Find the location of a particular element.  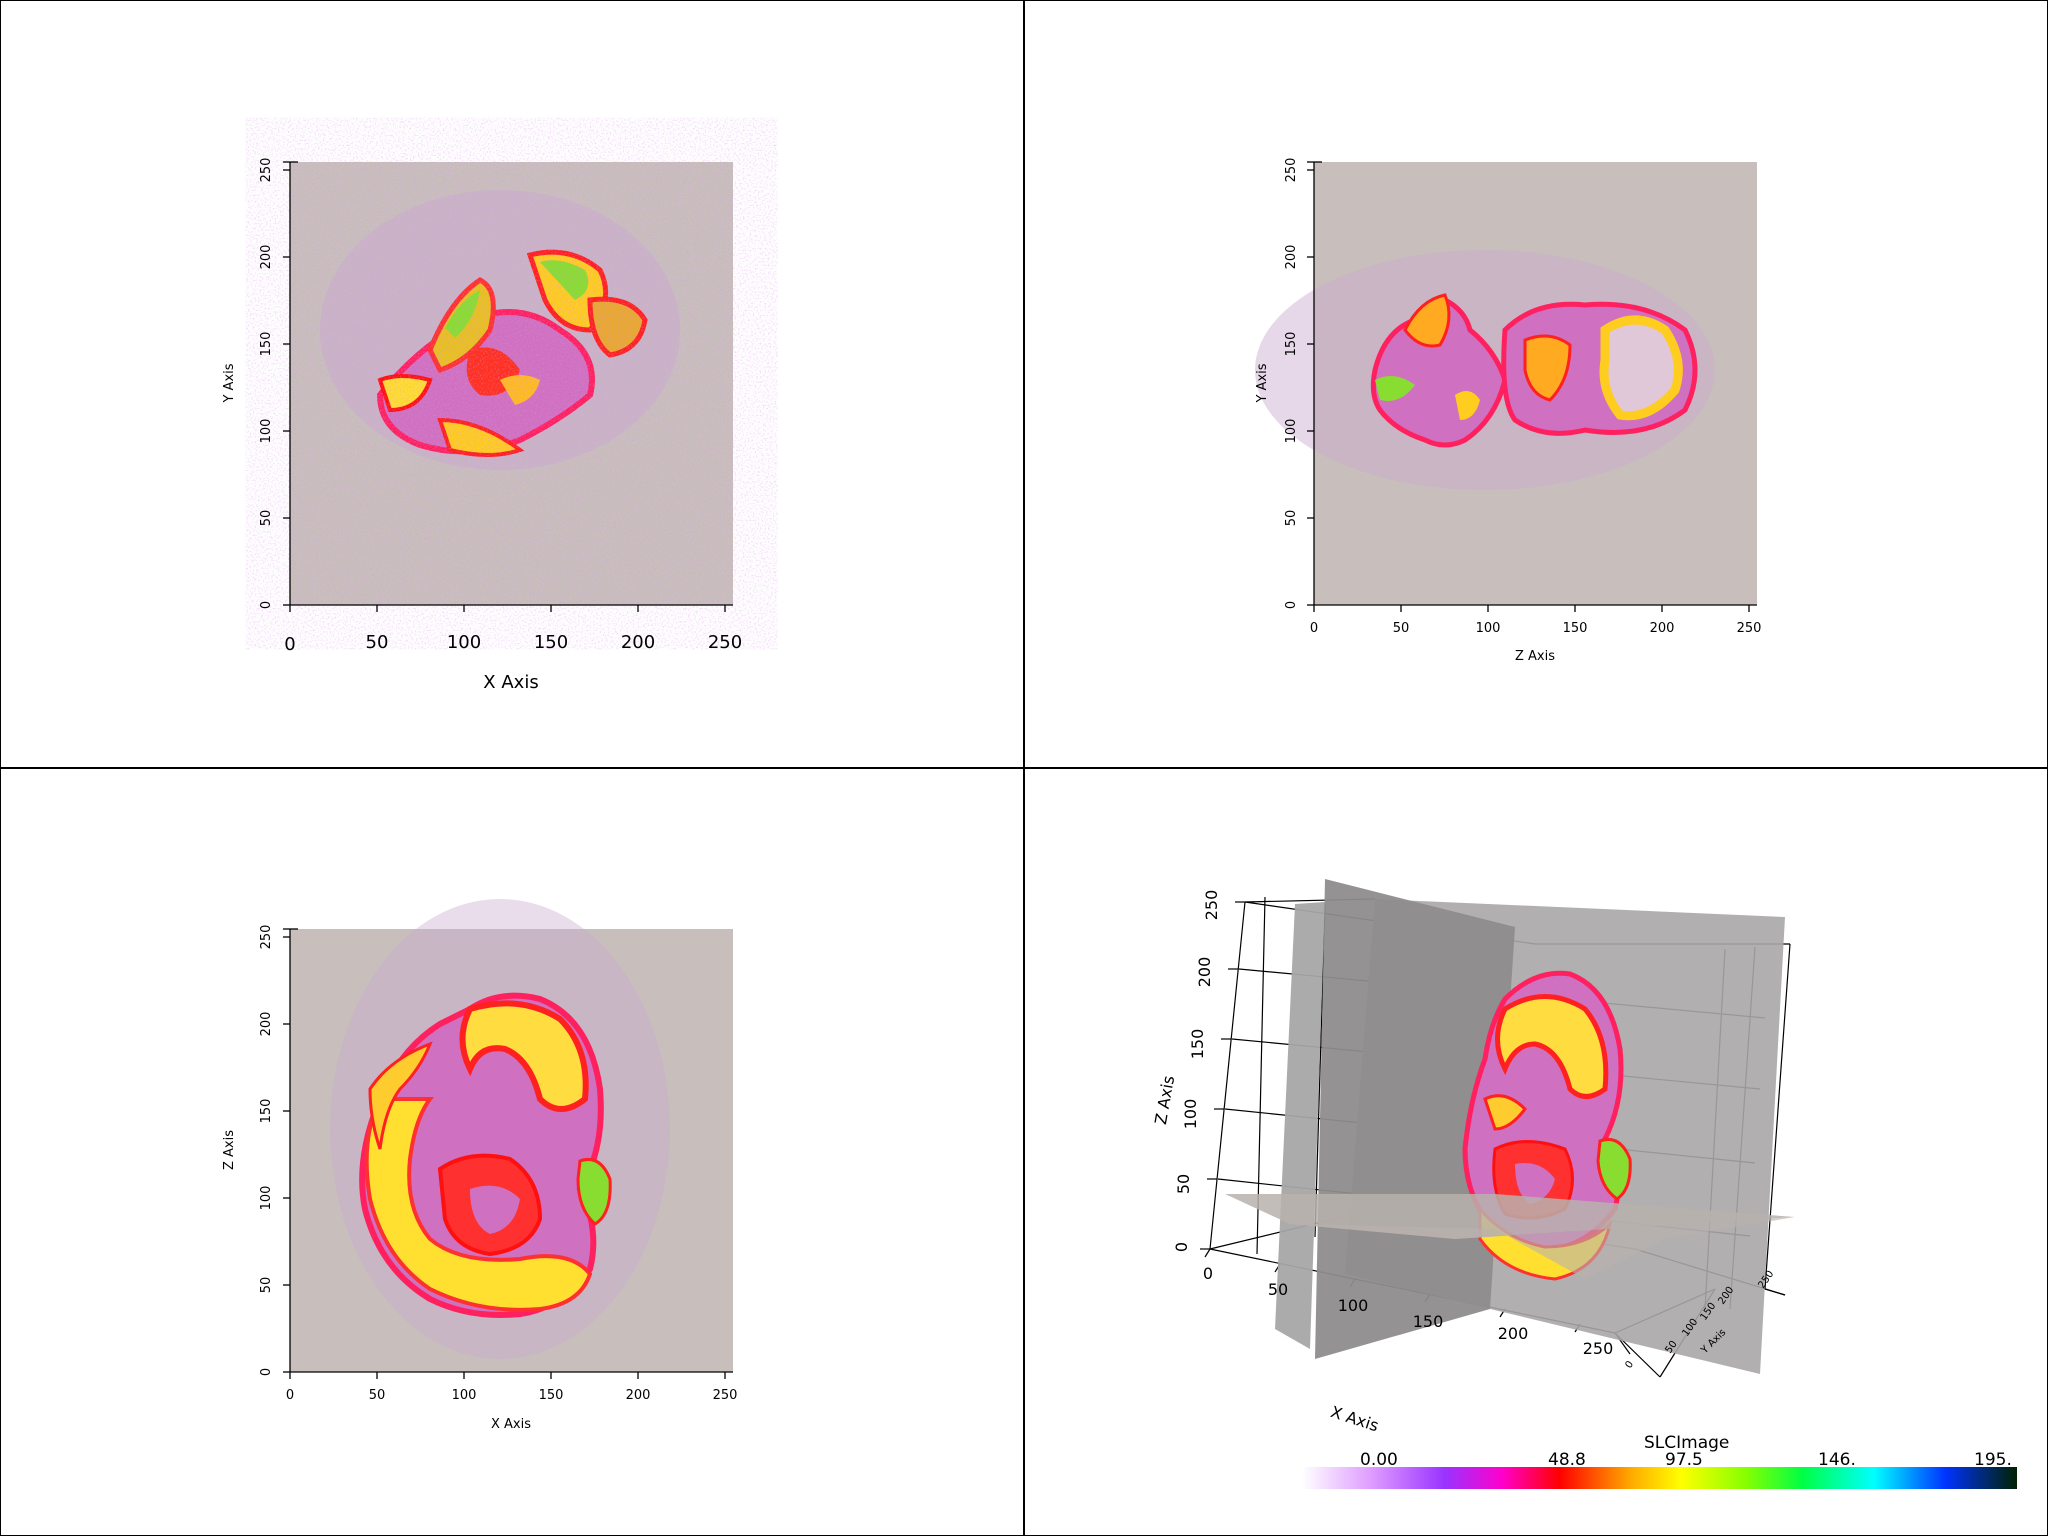

zy-axes is located at coordinates (1532, 386).